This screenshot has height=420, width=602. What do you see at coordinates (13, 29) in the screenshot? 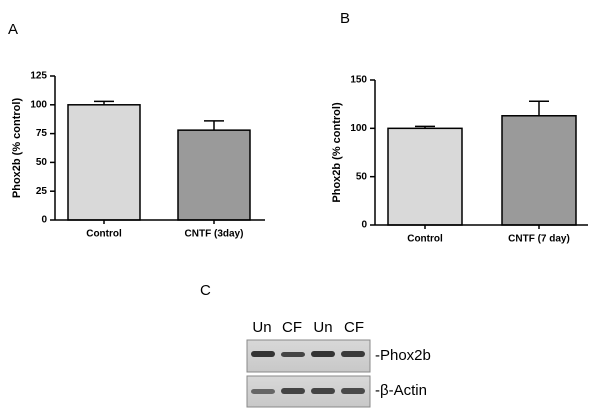
I see `panel-label: A` at bounding box center [13, 29].